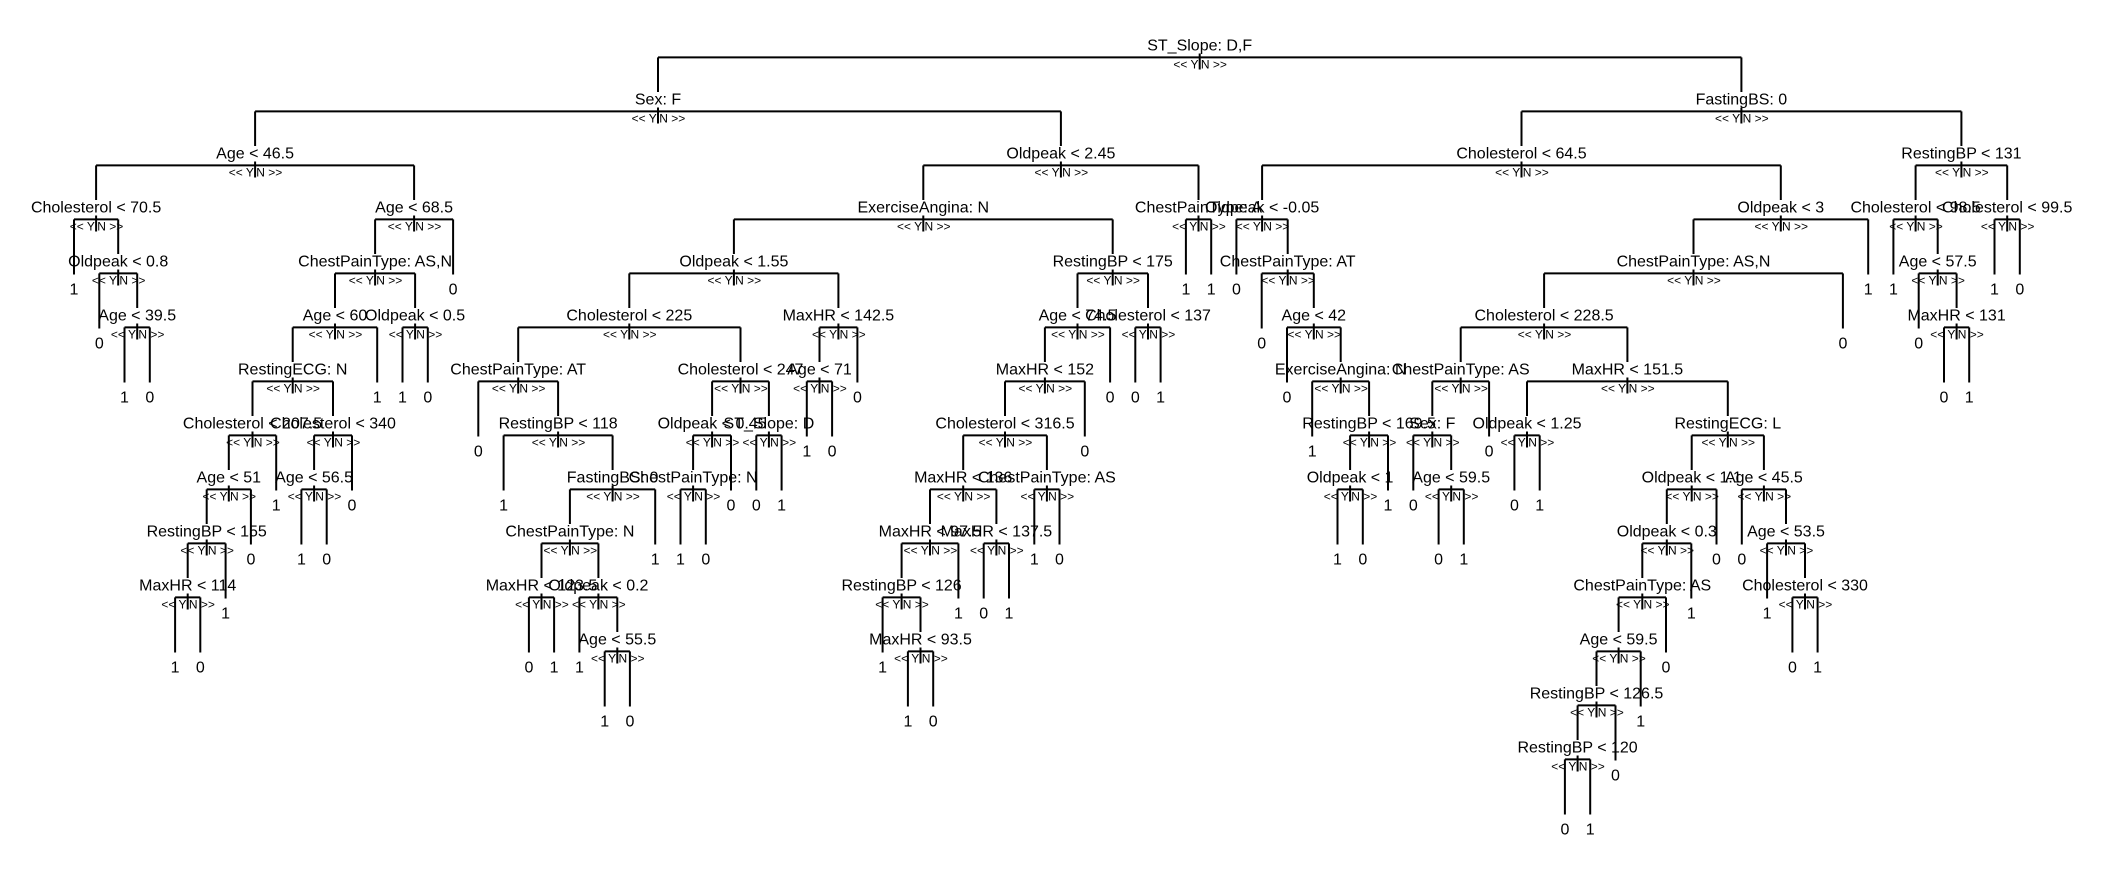  I want to click on svg-text: RestingBP < 120, so click(1577, 748).